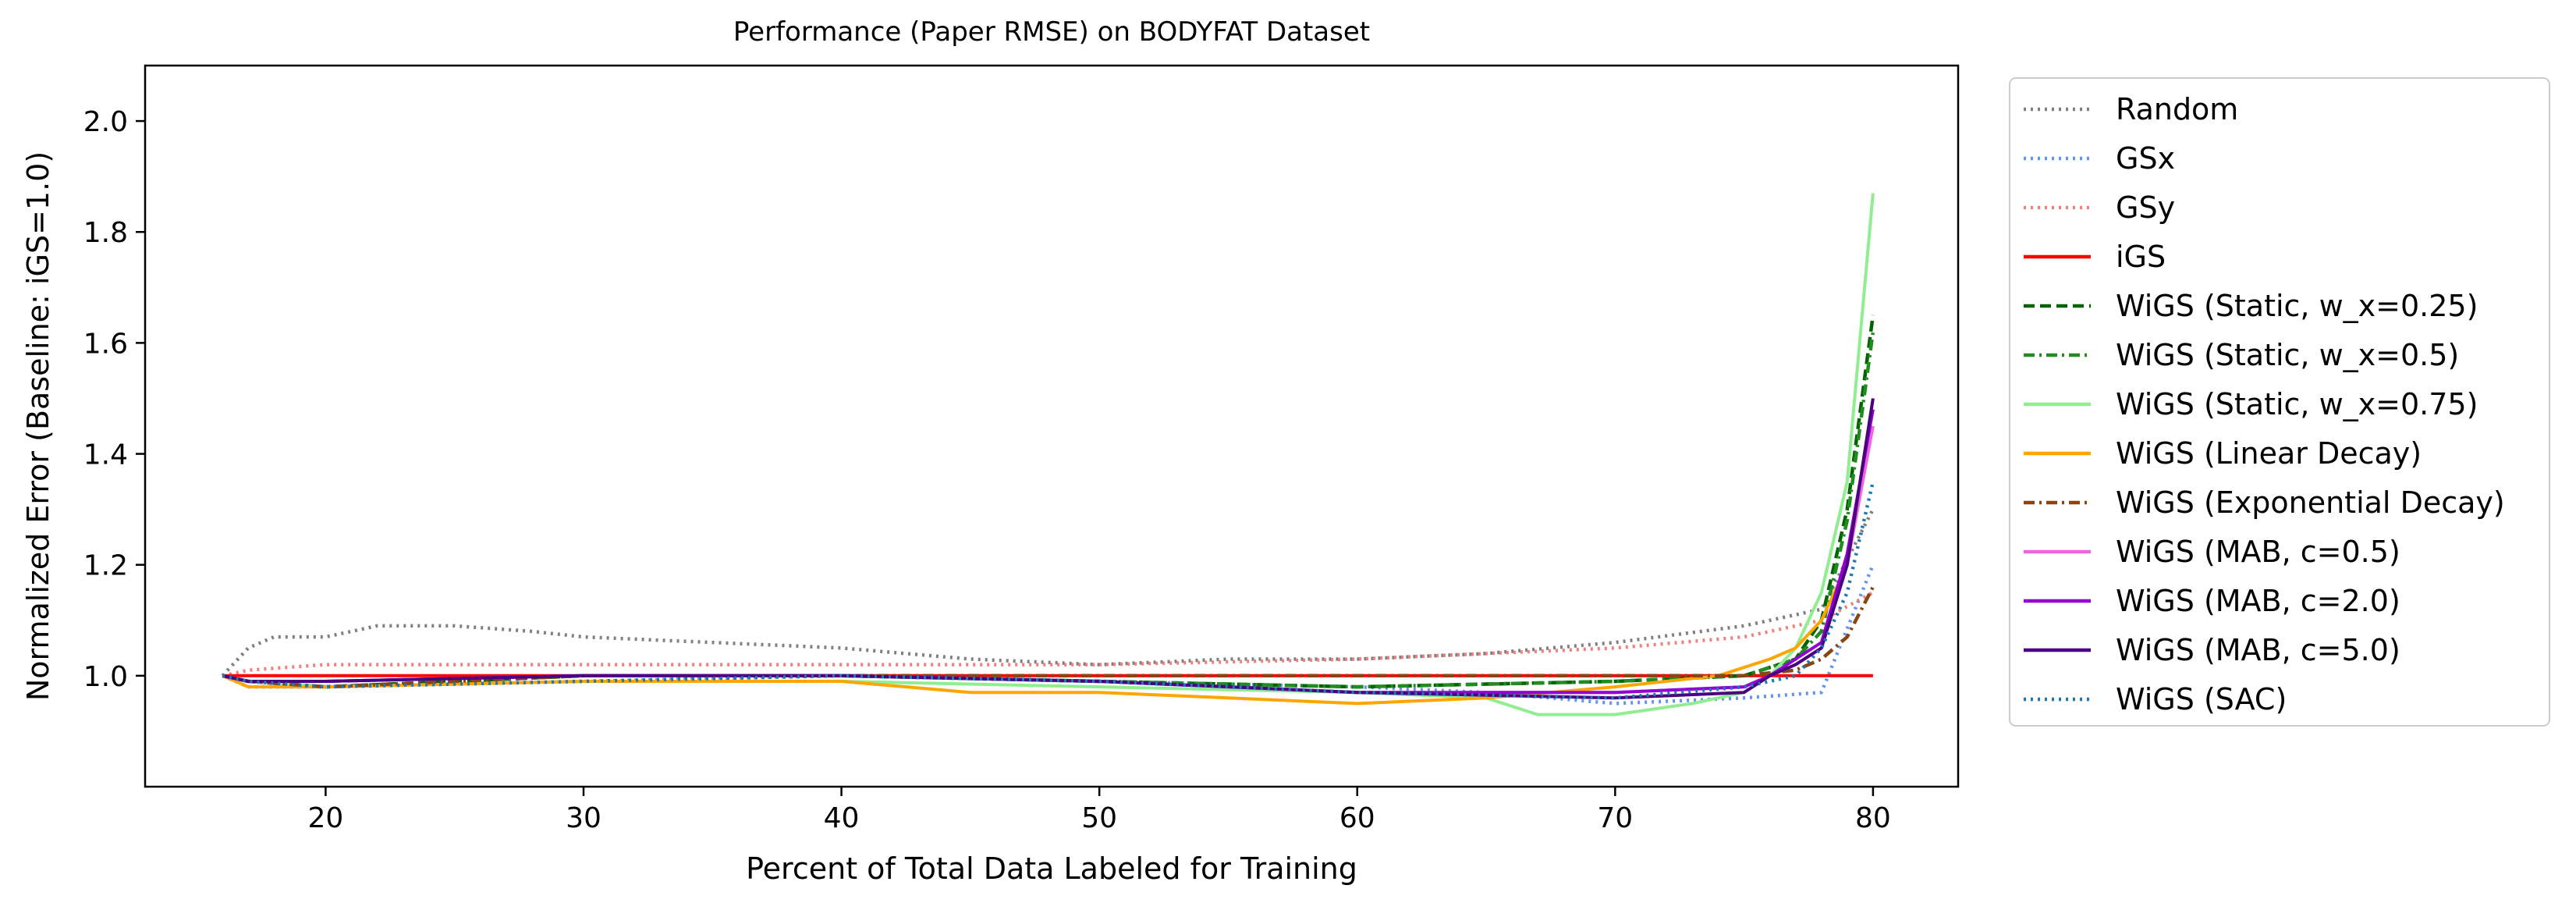  Describe the element at coordinates (842, 818) in the screenshot. I see `x-tick-label: 40` at that location.